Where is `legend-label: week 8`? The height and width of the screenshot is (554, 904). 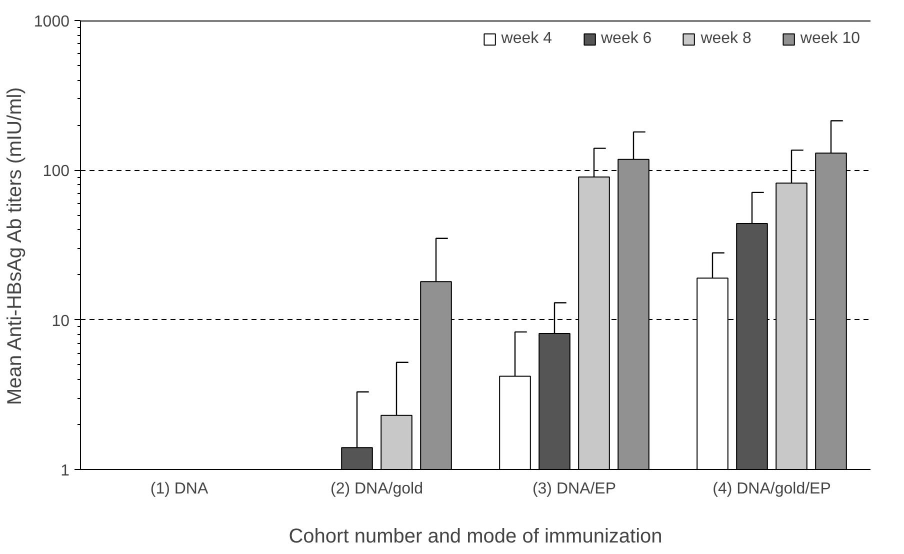
legend-label: week 8 is located at coordinates (726, 39).